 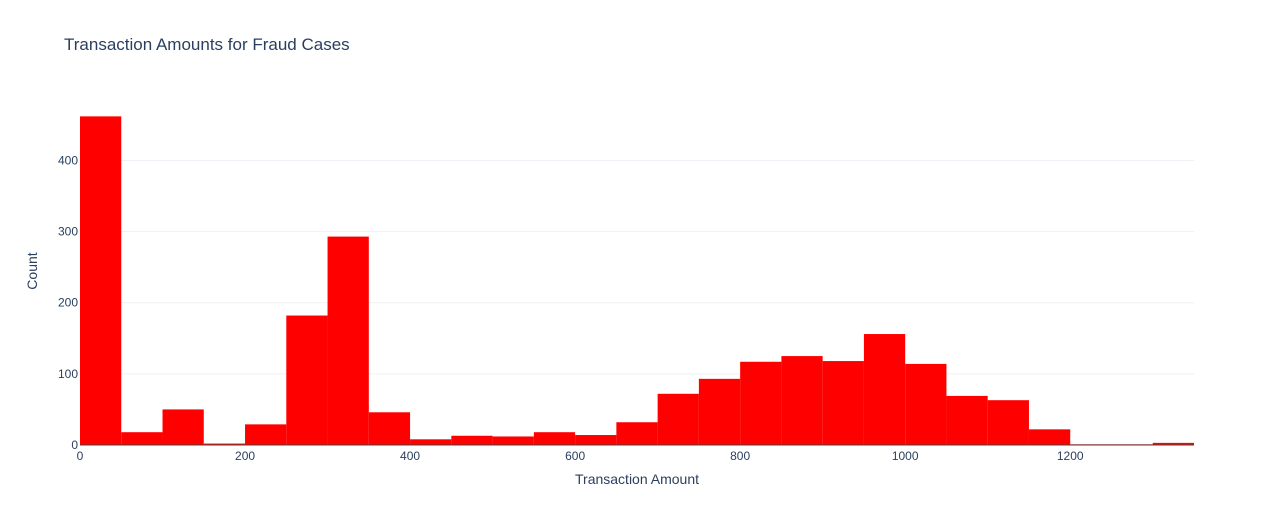 I want to click on x-tick-label: 1200, so click(x=1070, y=456).